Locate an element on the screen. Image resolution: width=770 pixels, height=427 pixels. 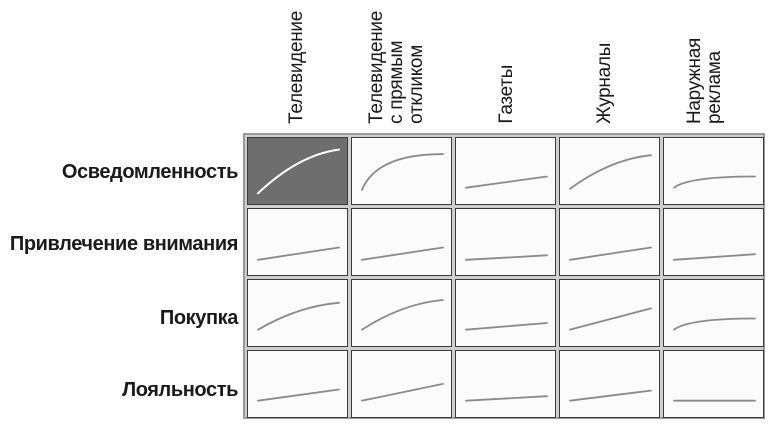
column-label: Газеты is located at coordinates (506, 94).